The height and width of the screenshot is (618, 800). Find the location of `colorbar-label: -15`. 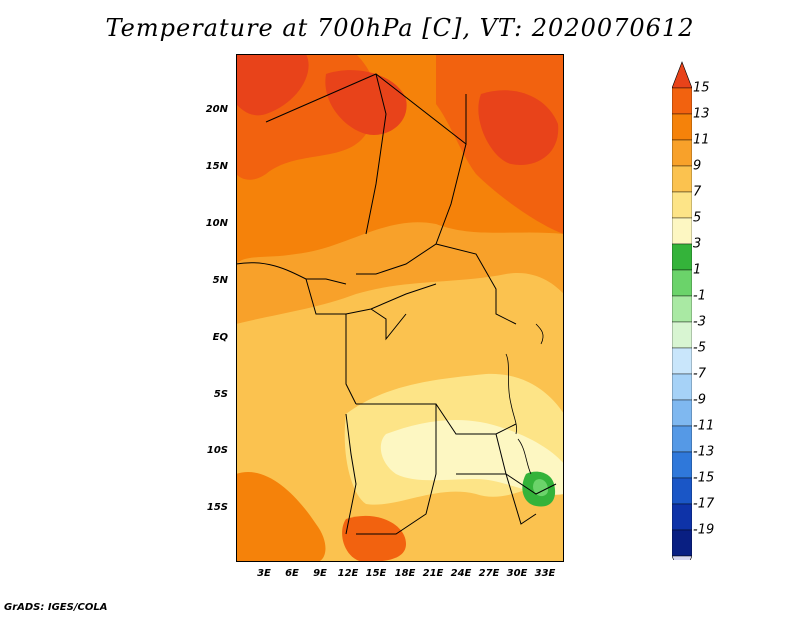

colorbar-label: -15 is located at coordinates (704, 478).